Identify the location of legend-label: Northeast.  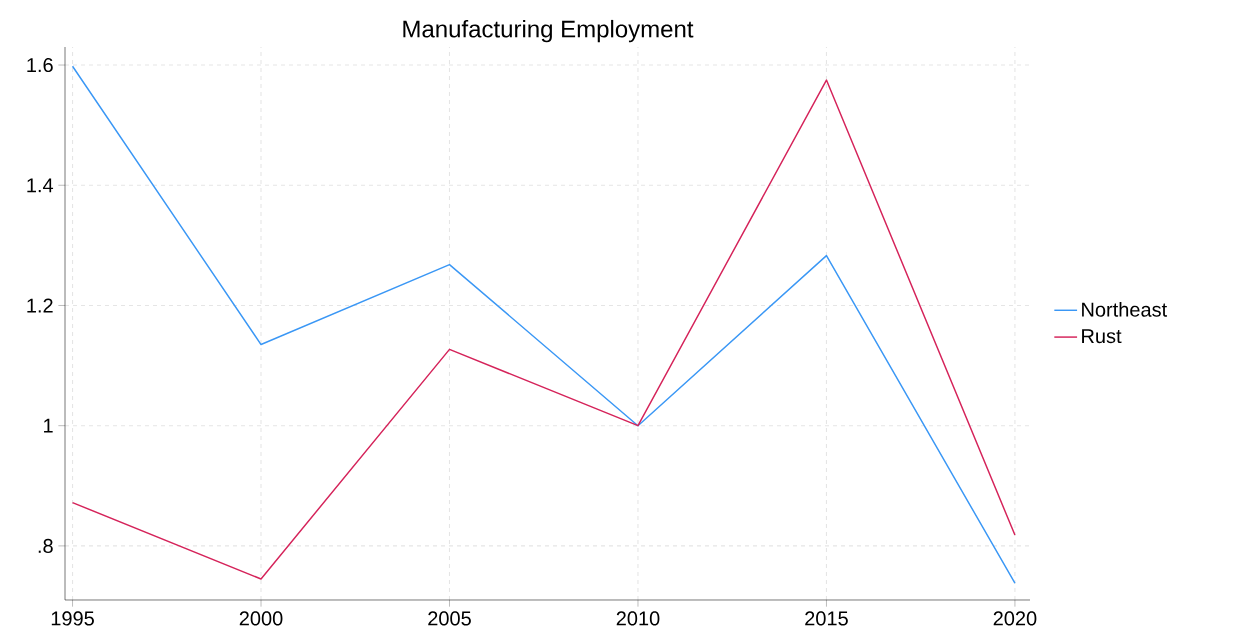
(1125, 309).